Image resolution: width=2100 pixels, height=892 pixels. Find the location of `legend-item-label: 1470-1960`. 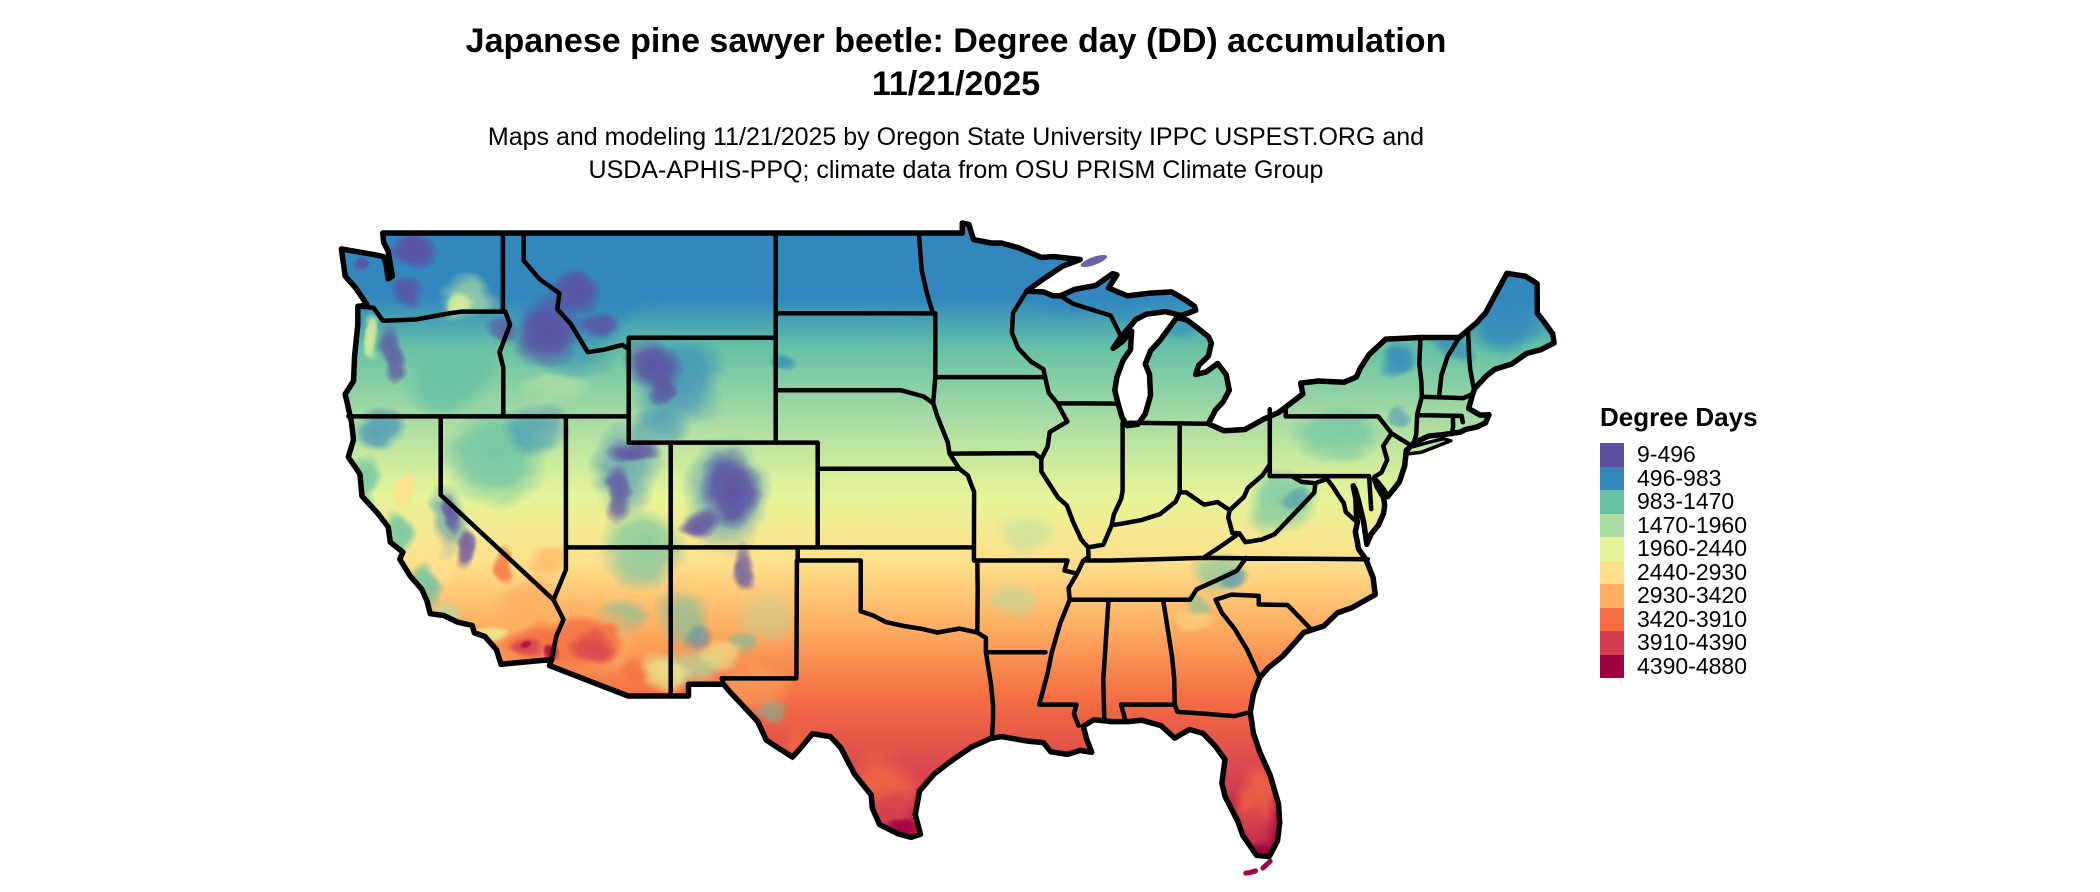

legend-item-label: 1470-1960 is located at coordinates (1692, 524).